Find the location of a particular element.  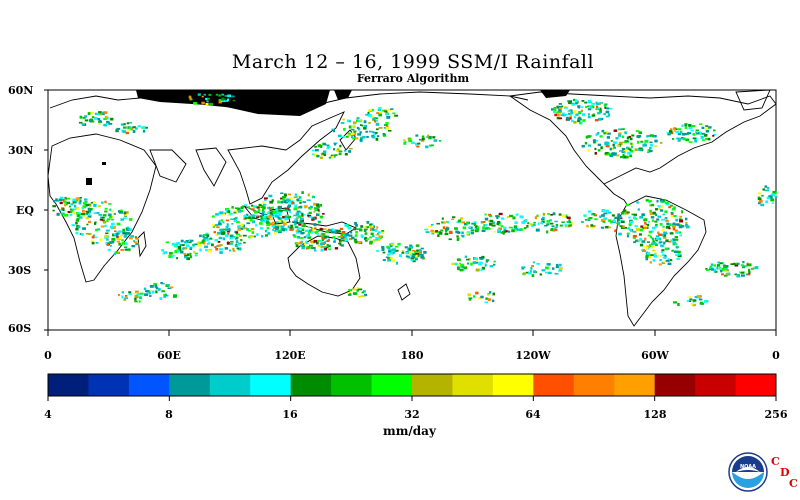

colorbar-swatch is located at coordinates (311, 385).